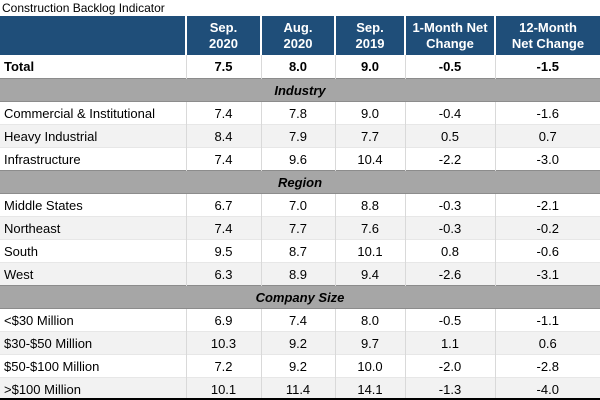 This screenshot has height=400, width=600. I want to click on row-label: Commercial & Institutional, so click(93, 113).